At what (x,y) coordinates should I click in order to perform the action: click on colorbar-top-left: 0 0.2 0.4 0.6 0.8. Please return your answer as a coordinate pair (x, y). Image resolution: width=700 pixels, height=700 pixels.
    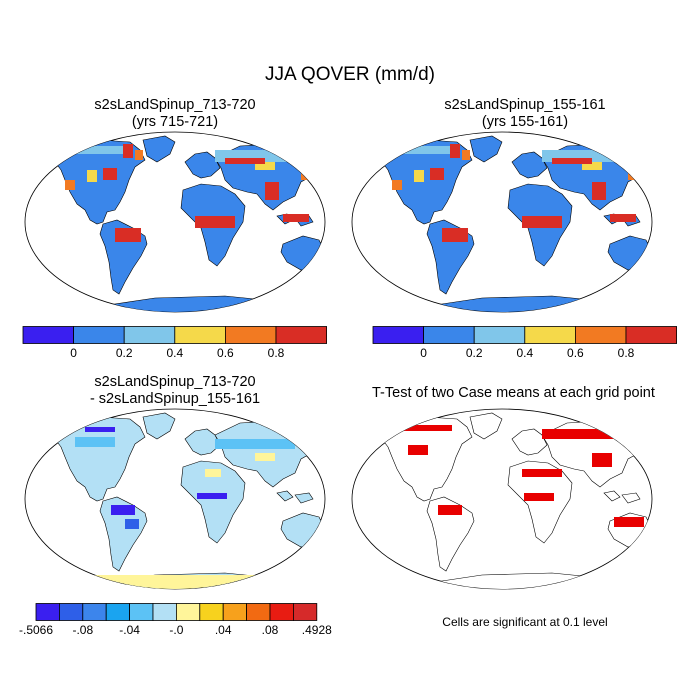
    Looking at the image, I should click on (174, 343).